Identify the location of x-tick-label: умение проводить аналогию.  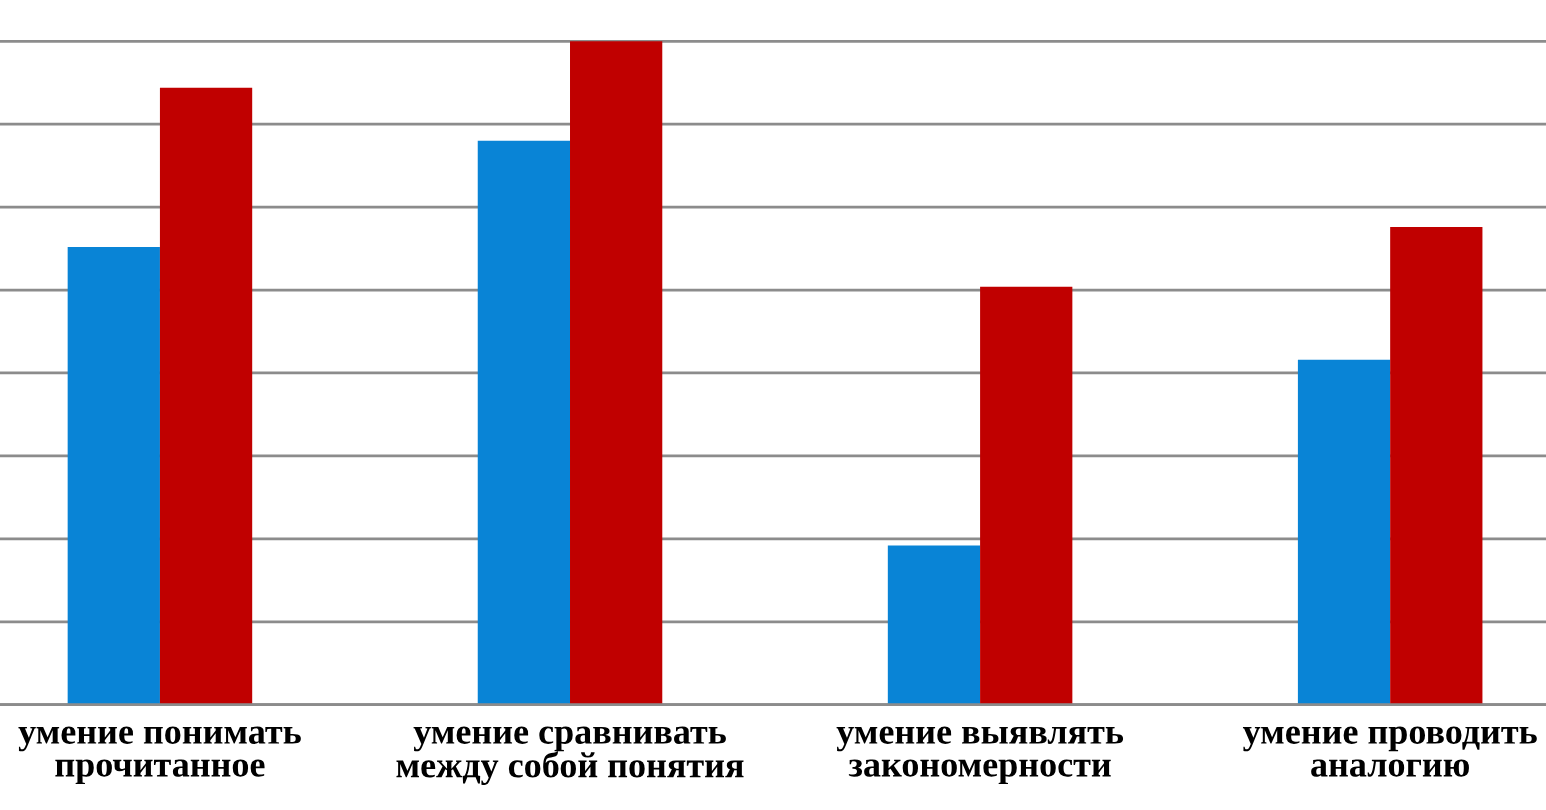
(1389, 751).